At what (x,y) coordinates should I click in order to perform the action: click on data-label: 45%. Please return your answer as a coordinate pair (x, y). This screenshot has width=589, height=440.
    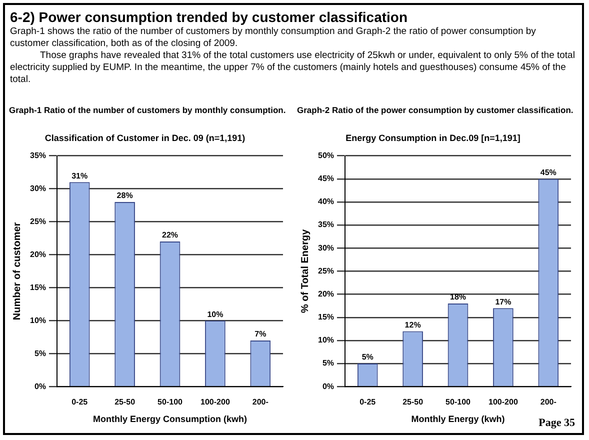
    Looking at the image, I should click on (548, 173).